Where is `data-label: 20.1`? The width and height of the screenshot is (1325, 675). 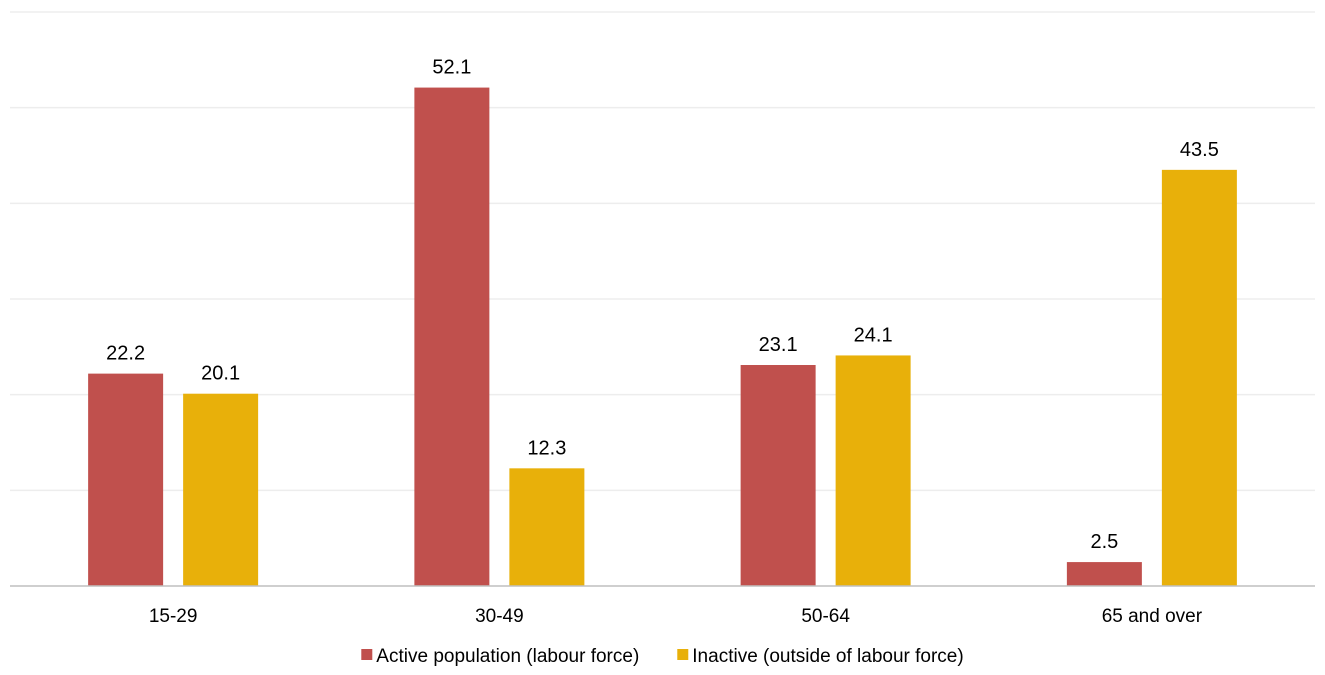
data-label: 20.1 is located at coordinates (220, 374).